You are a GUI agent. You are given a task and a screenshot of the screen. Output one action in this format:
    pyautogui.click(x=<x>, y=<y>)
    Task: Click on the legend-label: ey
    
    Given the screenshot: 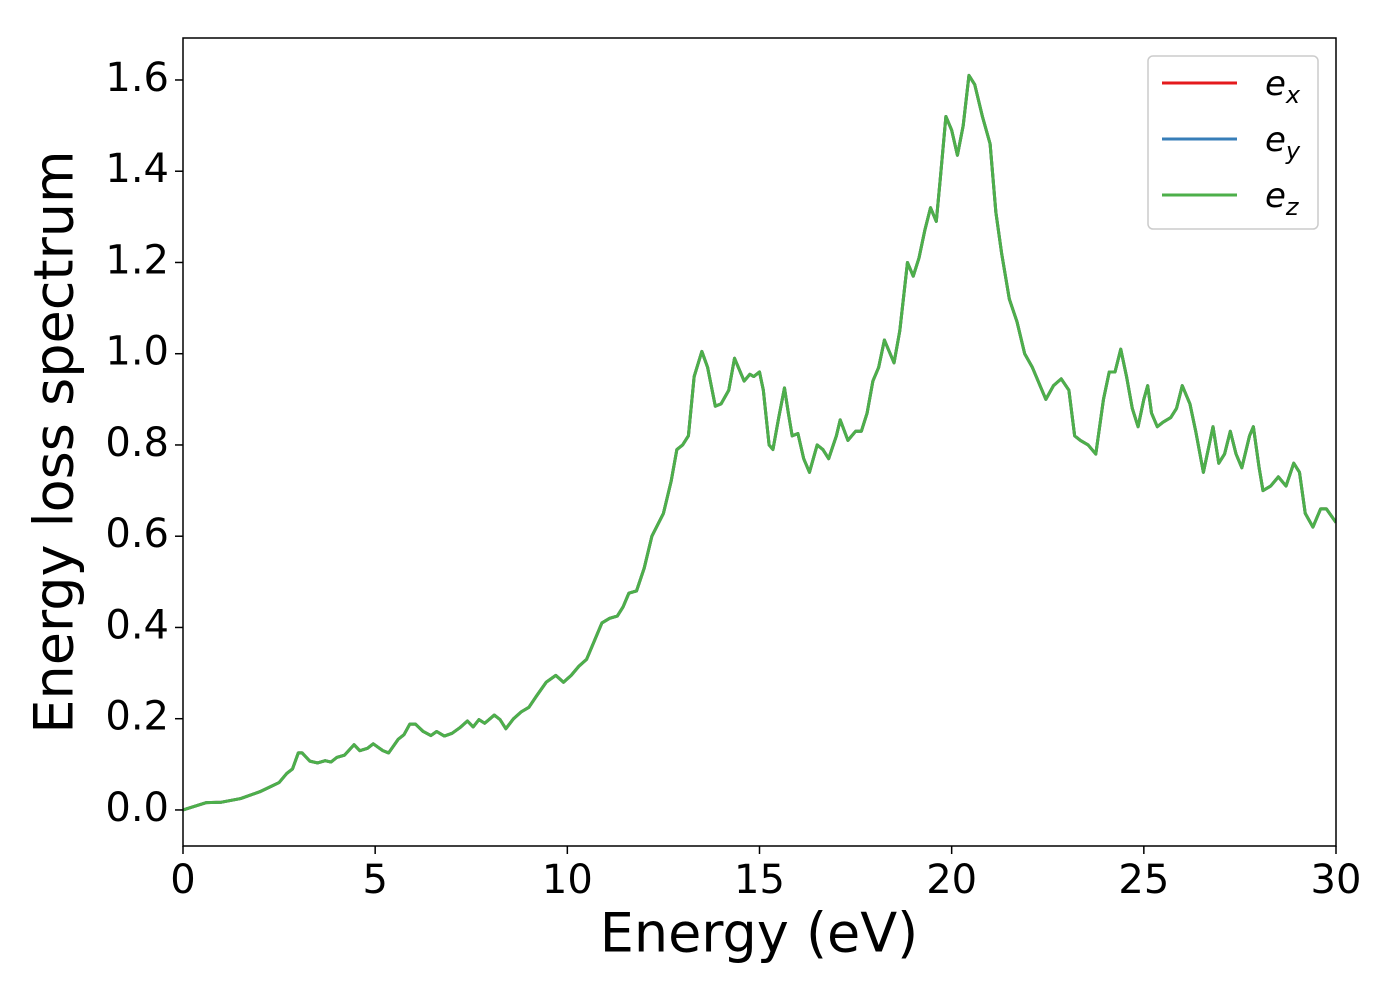 What is the action you would take?
    pyautogui.click(x=1283, y=142)
    